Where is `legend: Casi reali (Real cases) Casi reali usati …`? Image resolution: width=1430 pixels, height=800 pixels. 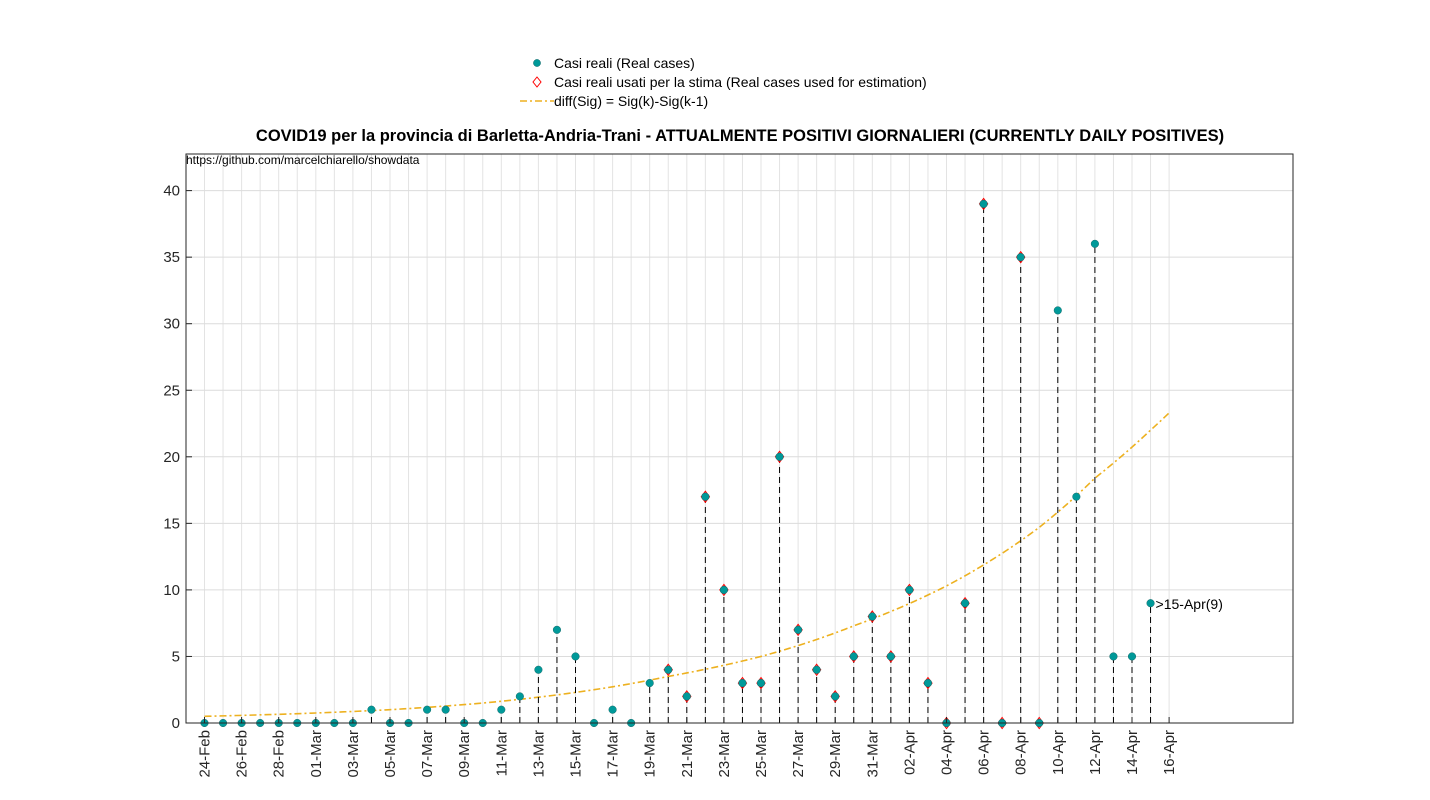 legend: Casi reali (Real cases) Casi reali usati … is located at coordinates (723, 82).